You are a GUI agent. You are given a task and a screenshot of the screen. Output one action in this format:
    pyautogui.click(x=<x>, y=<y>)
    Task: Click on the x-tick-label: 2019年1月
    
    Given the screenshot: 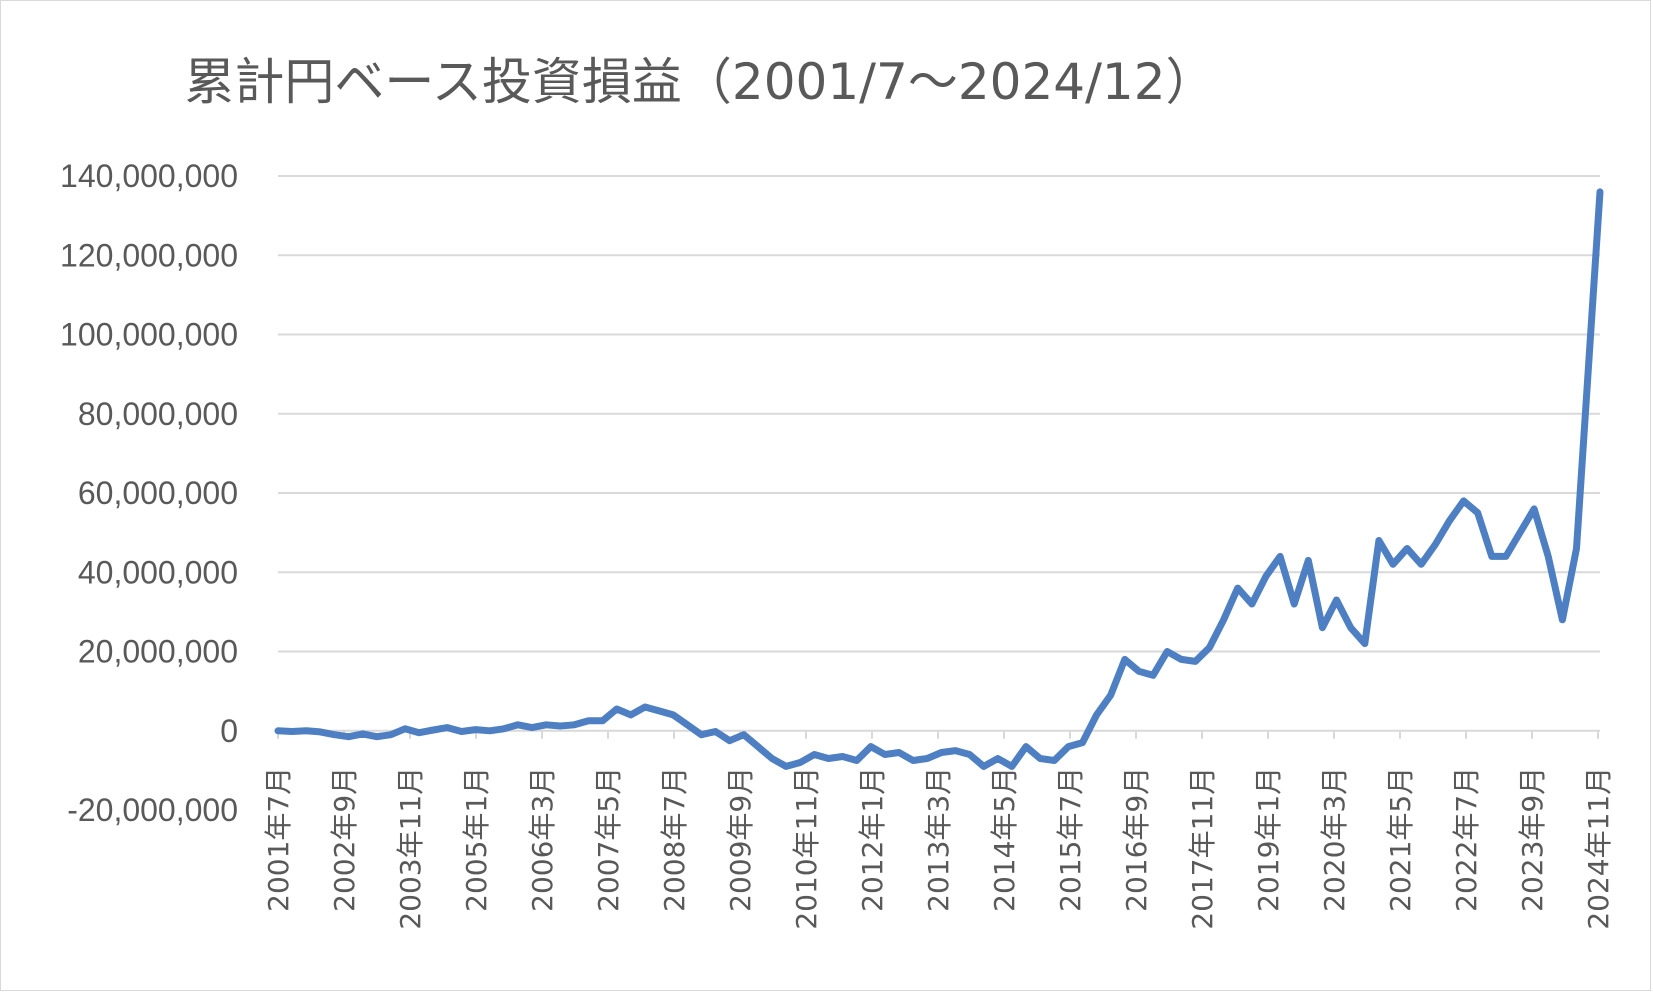 What is the action you would take?
    pyautogui.click(x=1268, y=839)
    